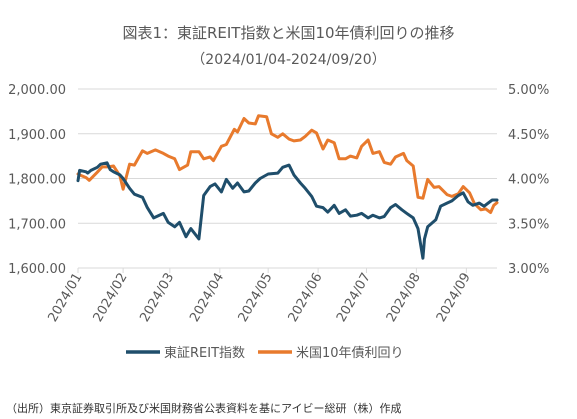  What do you see at coordinates (265, 353) in the screenshot?
I see `legend: 東証REIT指数 米国10年債利回り` at bounding box center [265, 353].